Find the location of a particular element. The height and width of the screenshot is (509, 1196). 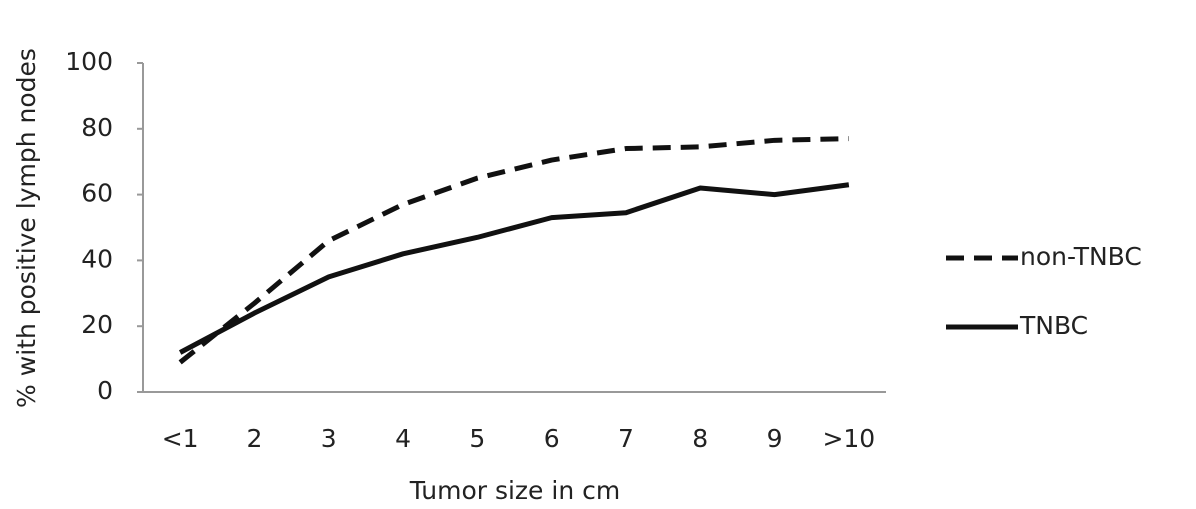

y-tick-label: 100 is located at coordinates (89, 61).